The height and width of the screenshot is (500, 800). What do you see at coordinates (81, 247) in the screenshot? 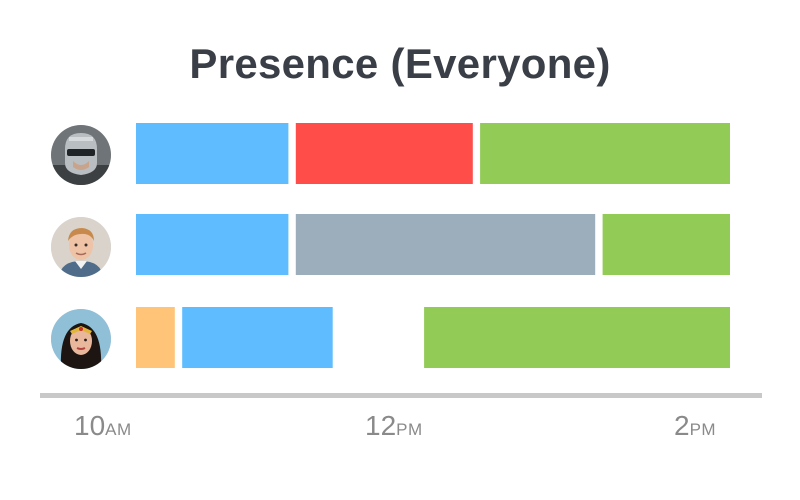
I see `young-man-avatar-icon` at bounding box center [81, 247].